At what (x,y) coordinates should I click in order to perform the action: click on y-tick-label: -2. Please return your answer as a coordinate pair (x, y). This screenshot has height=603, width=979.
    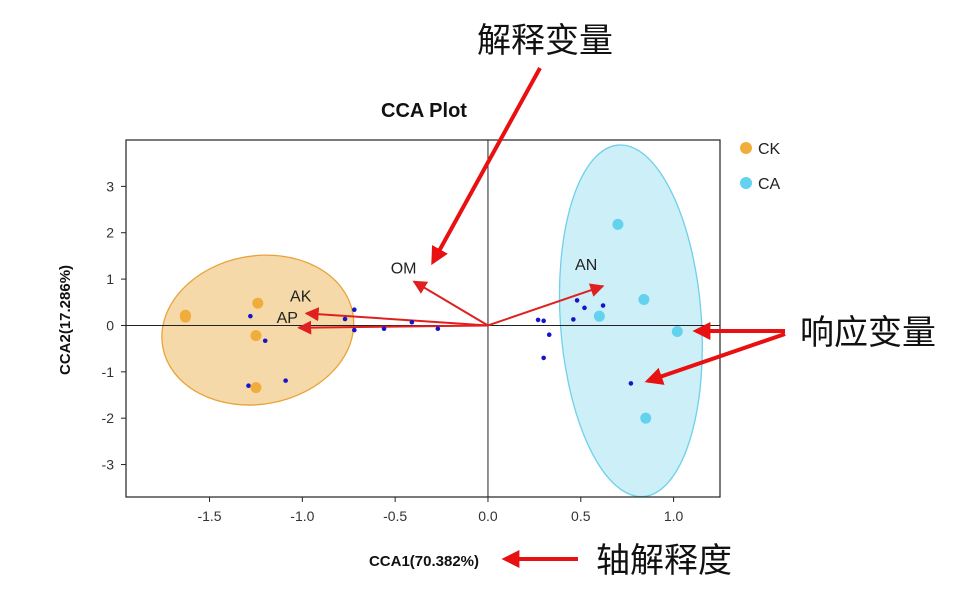
    Looking at the image, I should click on (108, 418).